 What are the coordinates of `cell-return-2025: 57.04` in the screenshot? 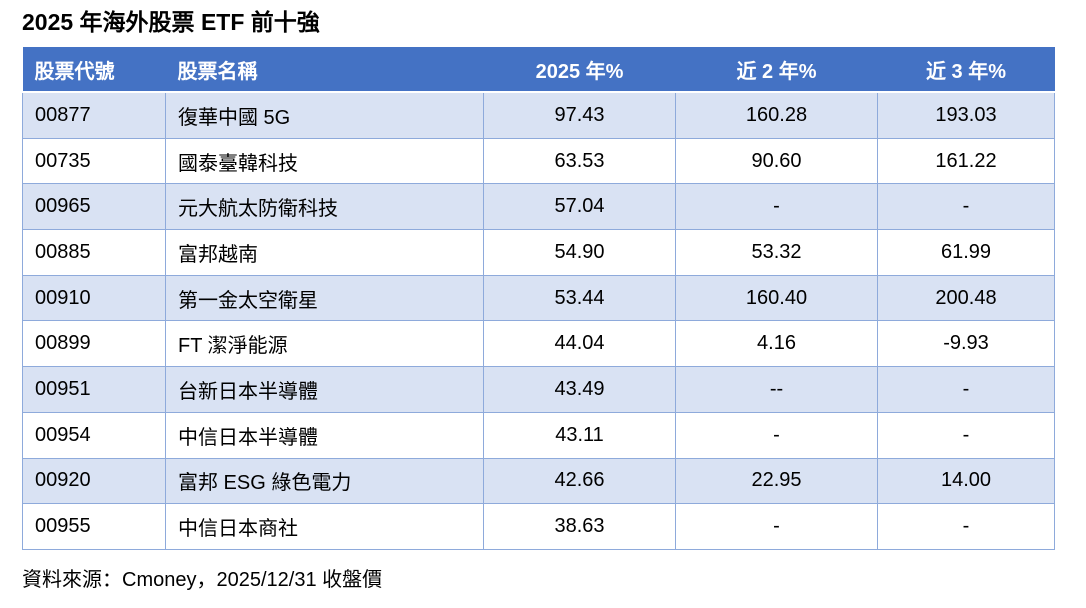 It's located at (579, 207).